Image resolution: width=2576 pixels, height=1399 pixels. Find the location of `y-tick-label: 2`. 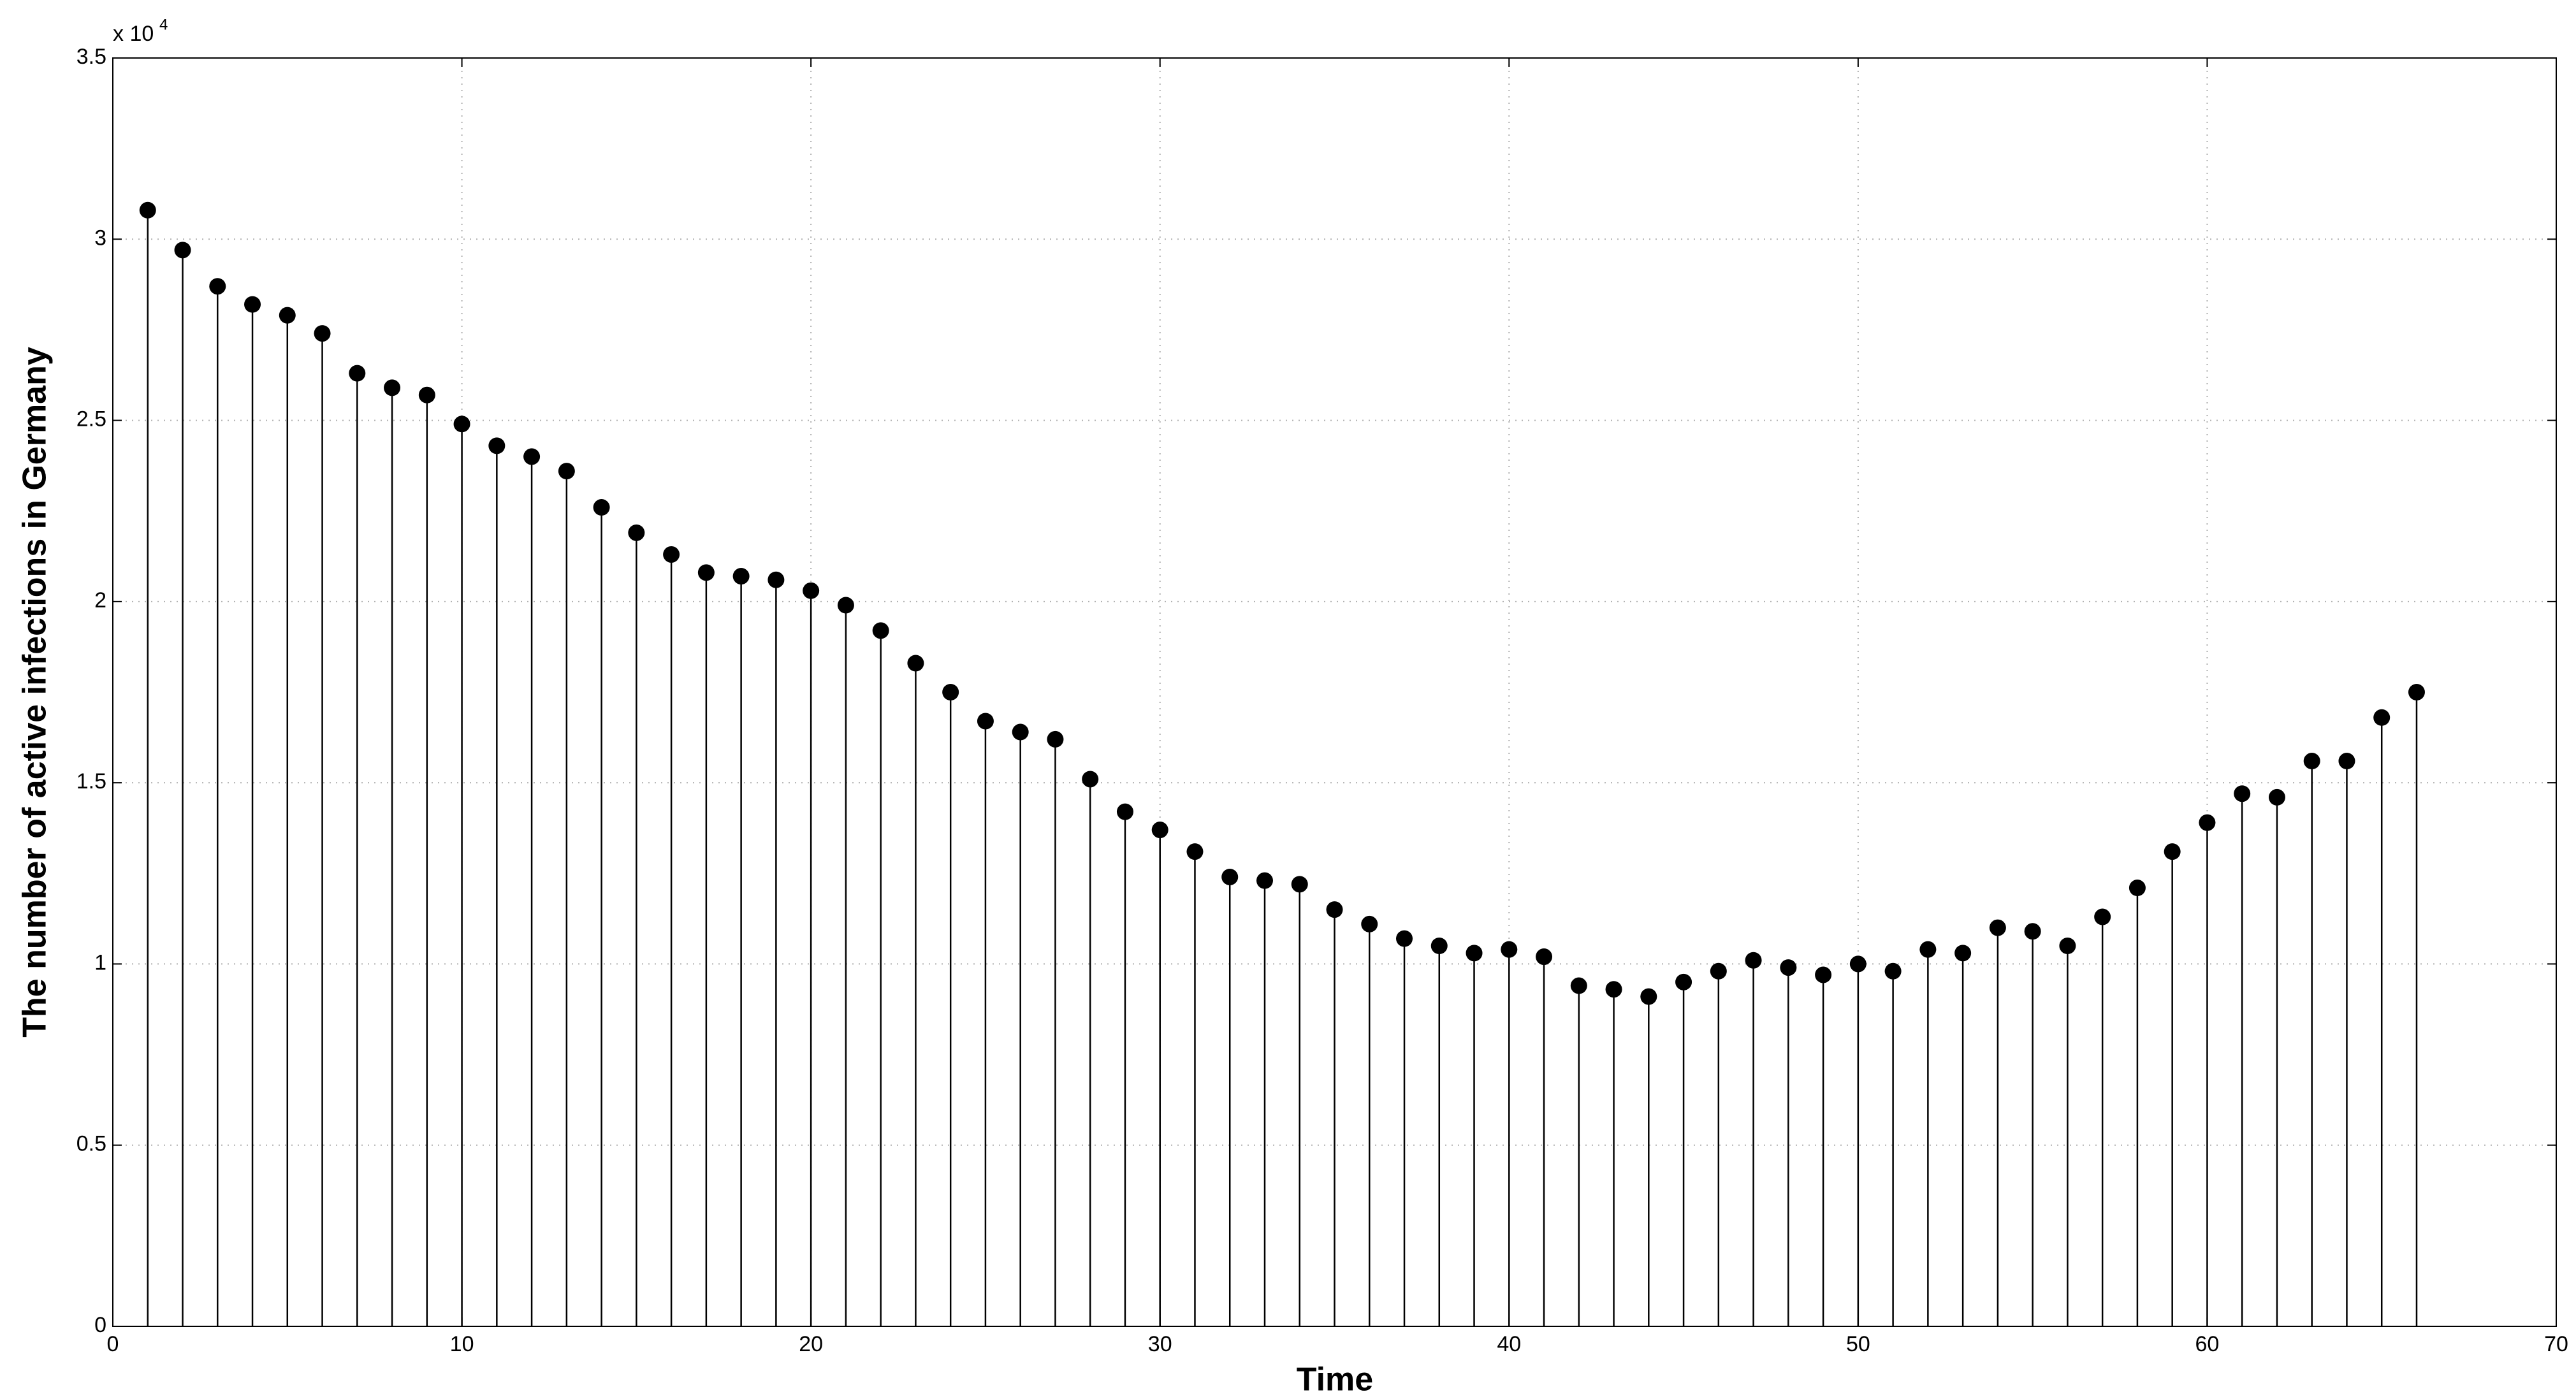

y-tick-label: 2 is located at coordinates (100, 600).